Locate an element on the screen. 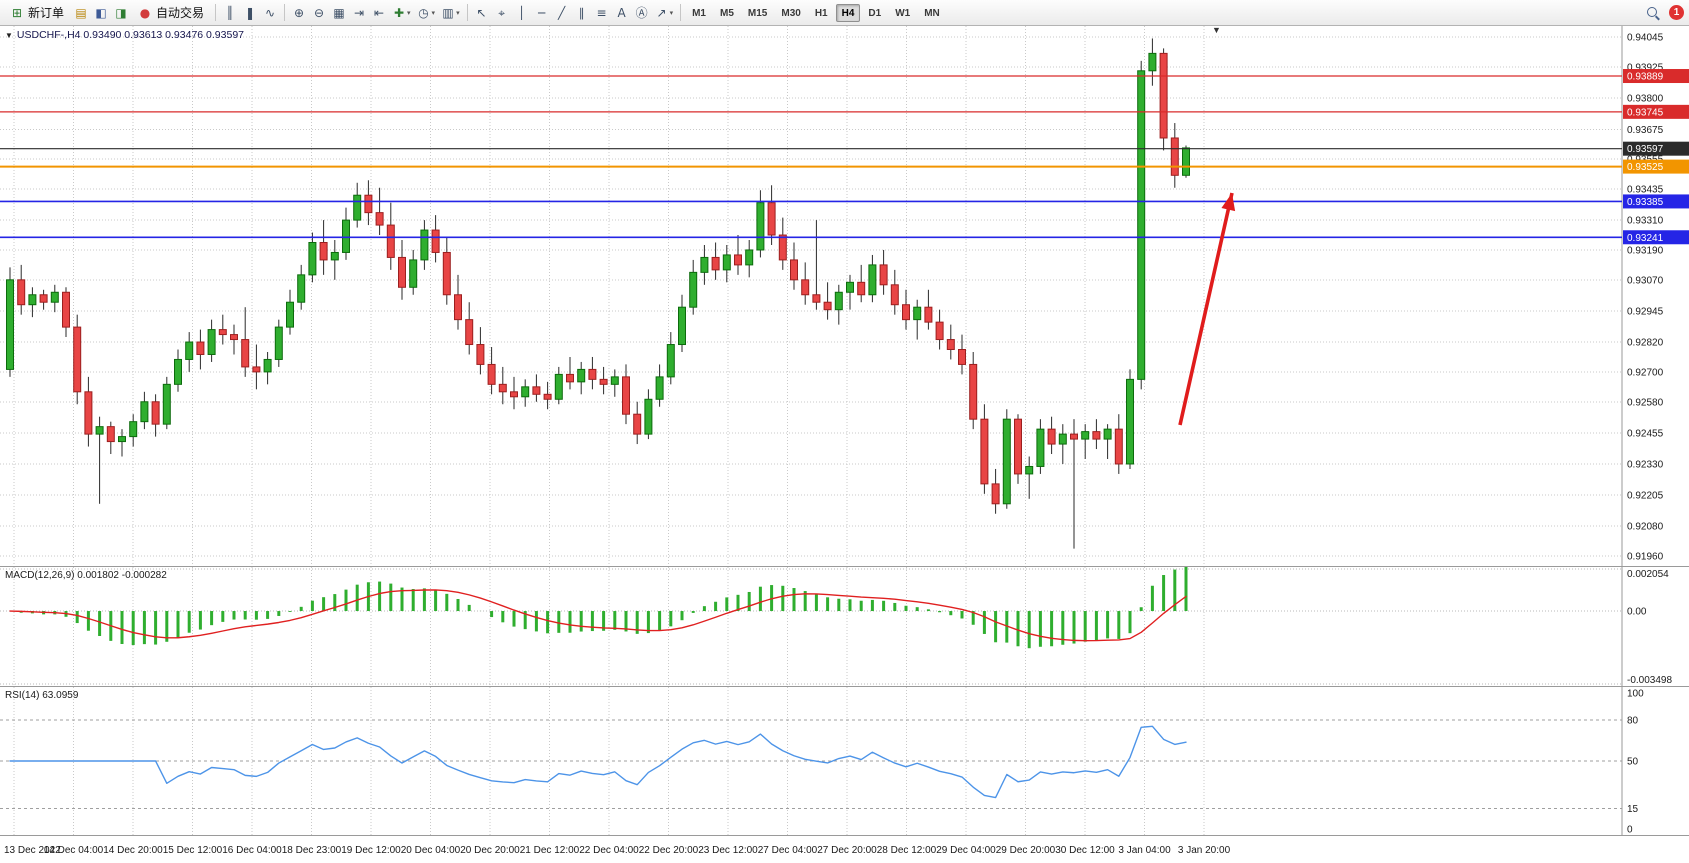 This screenshot has width=1689, height=863. svg-text: 0.92945 is located at coordinates (1645, 311).